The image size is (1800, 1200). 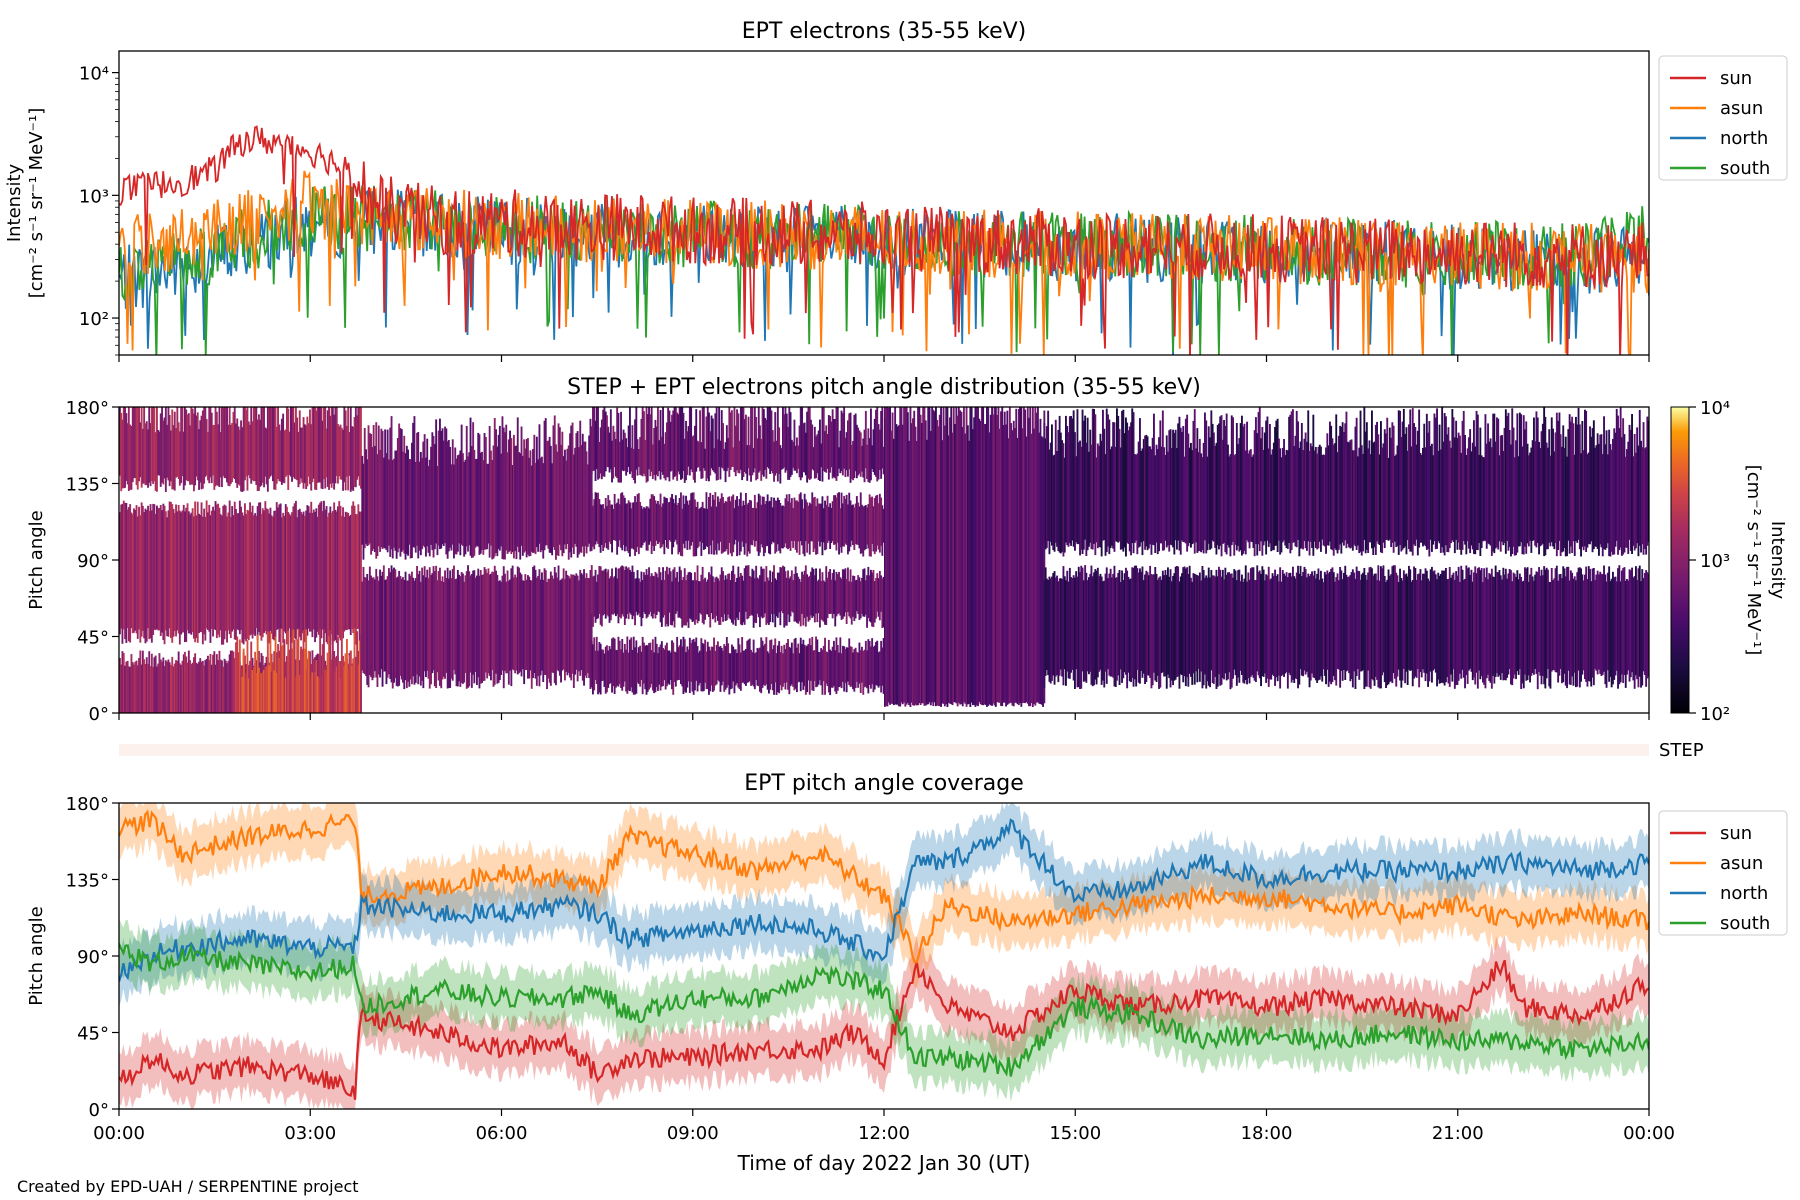 What do you see at coordinates (884, 358) in the screenshot?
I see `panel1-x-ticks` at bounding box center [884, 358].